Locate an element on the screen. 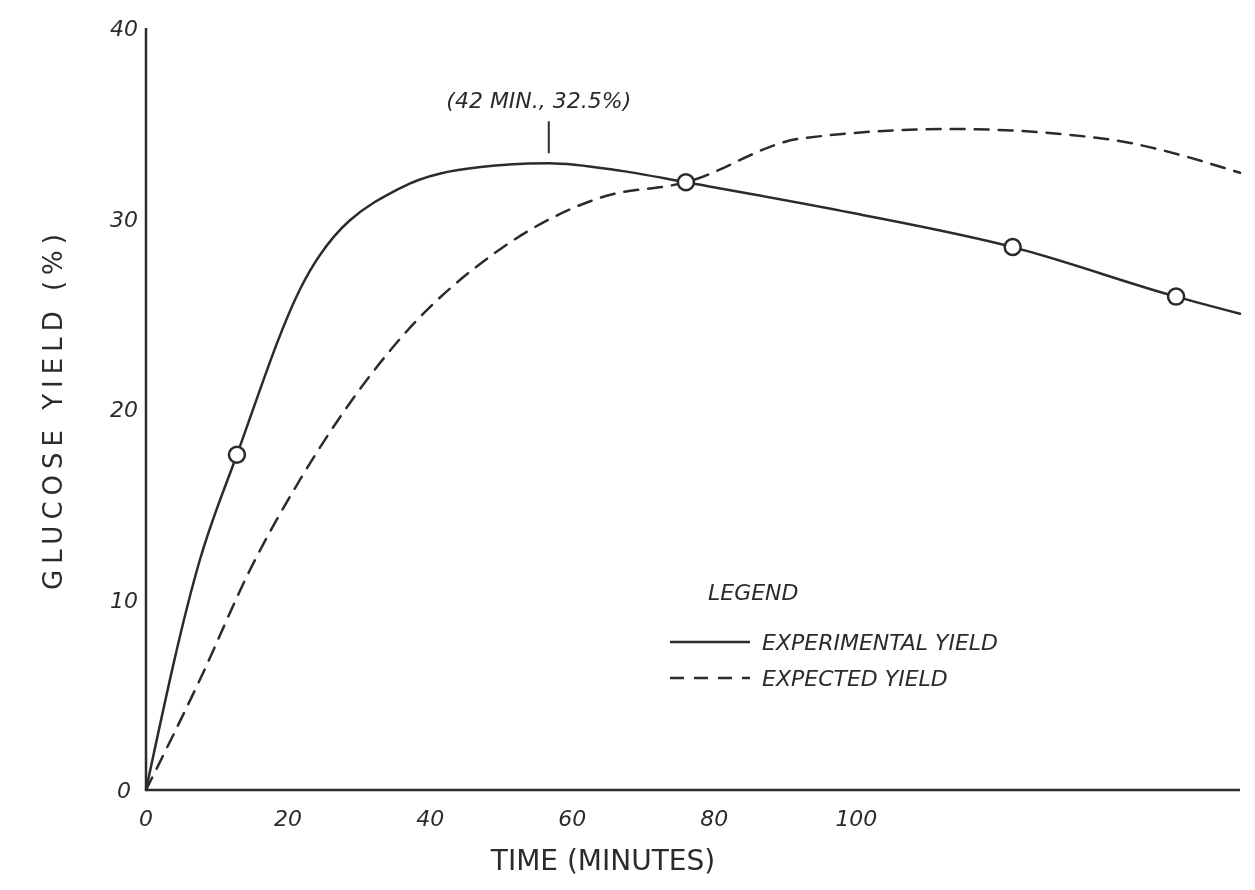 The height and width of the screenshot is (890, 1255). y-tick-label: 30 is located at coordinates (124, 219).